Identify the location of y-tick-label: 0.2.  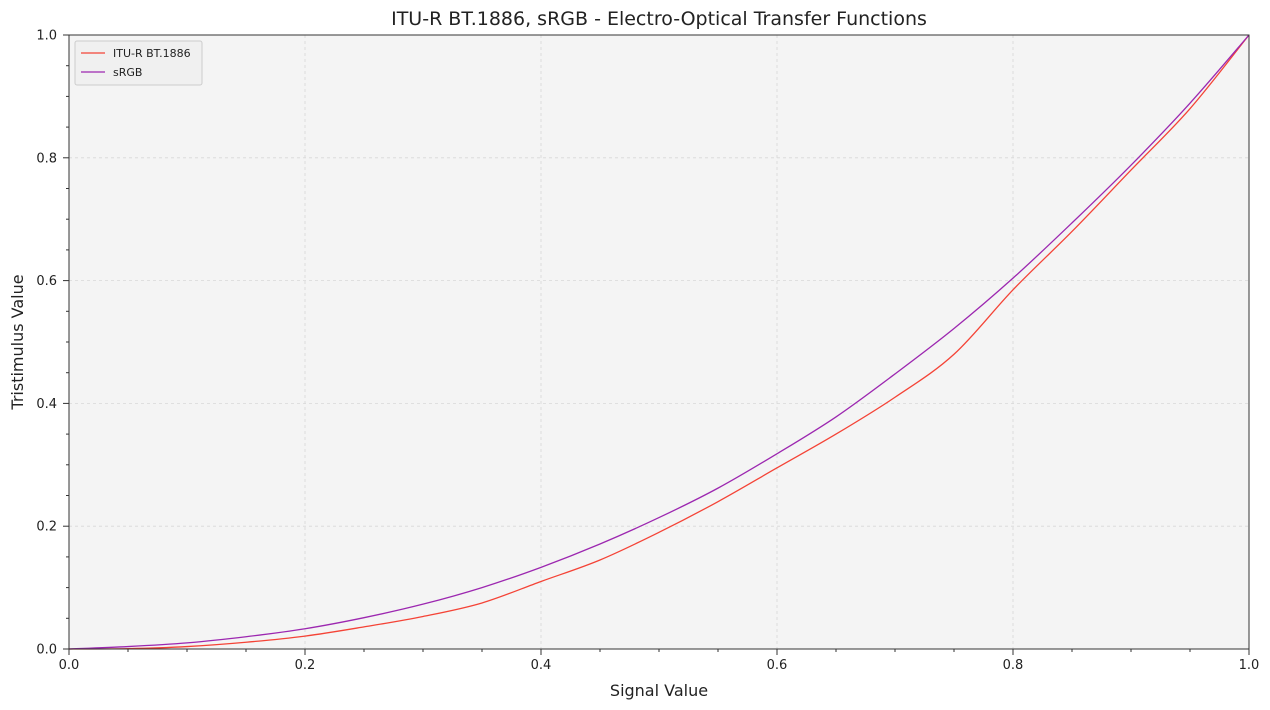
(46, 527).